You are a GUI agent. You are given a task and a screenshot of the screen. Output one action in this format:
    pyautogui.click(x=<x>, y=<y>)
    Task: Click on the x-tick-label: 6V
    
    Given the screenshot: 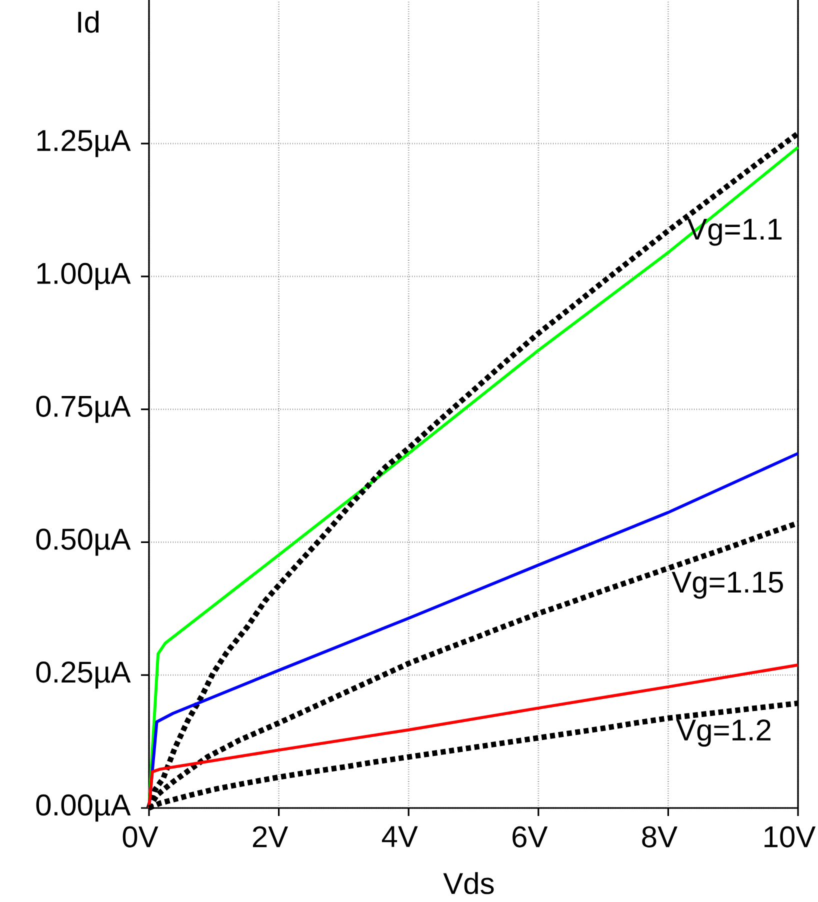 What is the action you would take?
    pyautogui.click(x=530, y=837)
    